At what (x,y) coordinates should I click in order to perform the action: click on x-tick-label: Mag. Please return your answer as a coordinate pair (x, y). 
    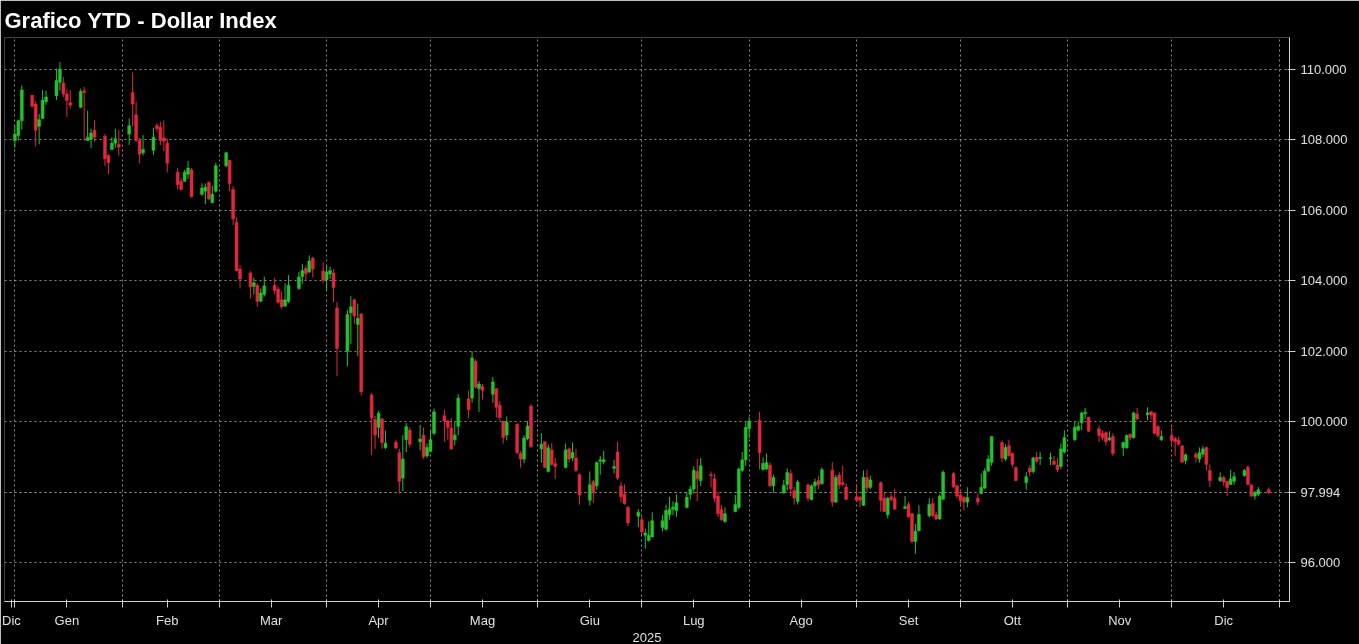
    Looking at the image, I should click on (482, 620).